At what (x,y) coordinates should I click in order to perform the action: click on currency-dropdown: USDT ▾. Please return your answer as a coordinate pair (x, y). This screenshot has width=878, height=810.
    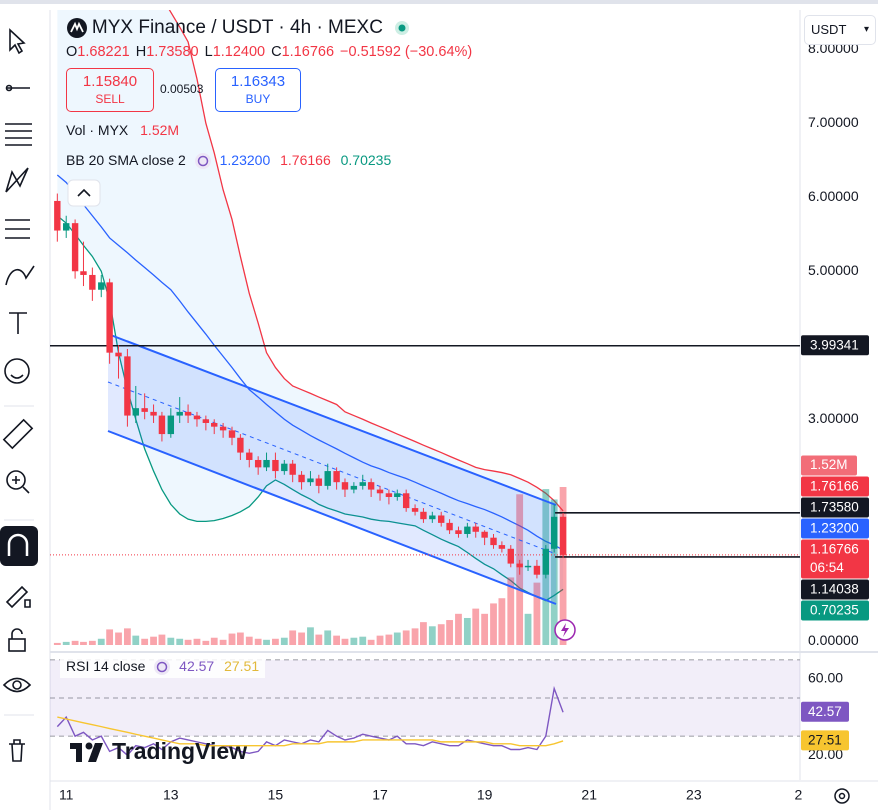
    Looking at the image, I should click on (840, 30).